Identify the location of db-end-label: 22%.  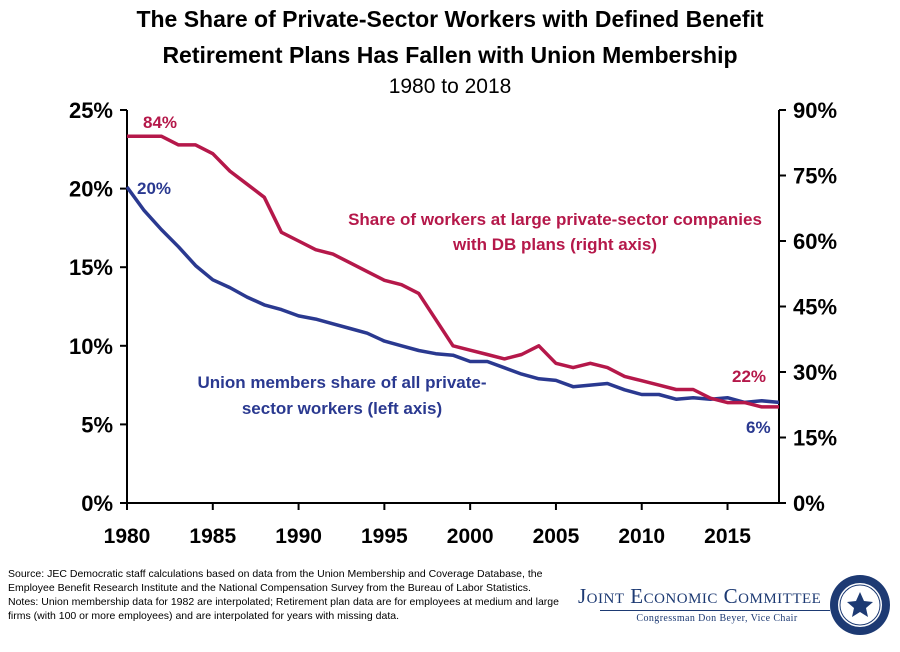
(749, 376).